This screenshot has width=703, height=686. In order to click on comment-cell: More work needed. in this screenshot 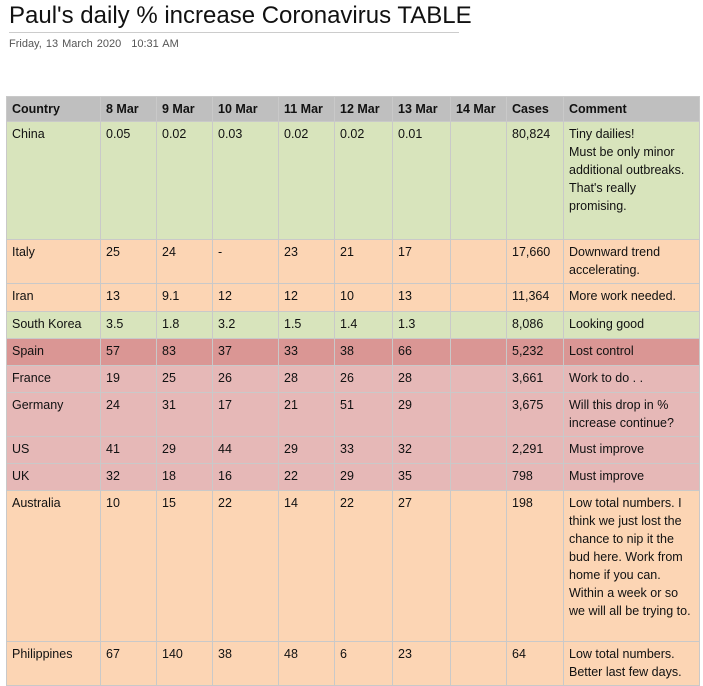, I will do `click(631, 297)`.